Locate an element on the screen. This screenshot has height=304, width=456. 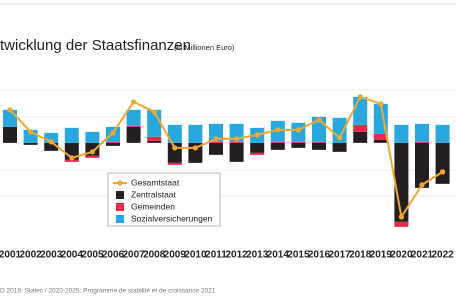
x-tick-label: 2005 is located at coordinates (92, 255).